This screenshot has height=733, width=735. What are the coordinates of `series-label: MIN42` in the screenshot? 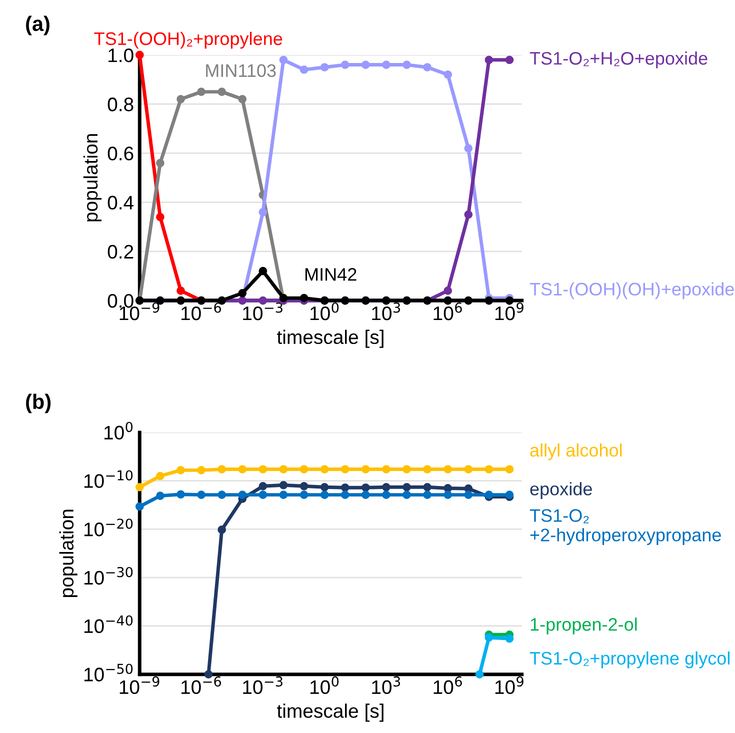 It's located at (330, 274).